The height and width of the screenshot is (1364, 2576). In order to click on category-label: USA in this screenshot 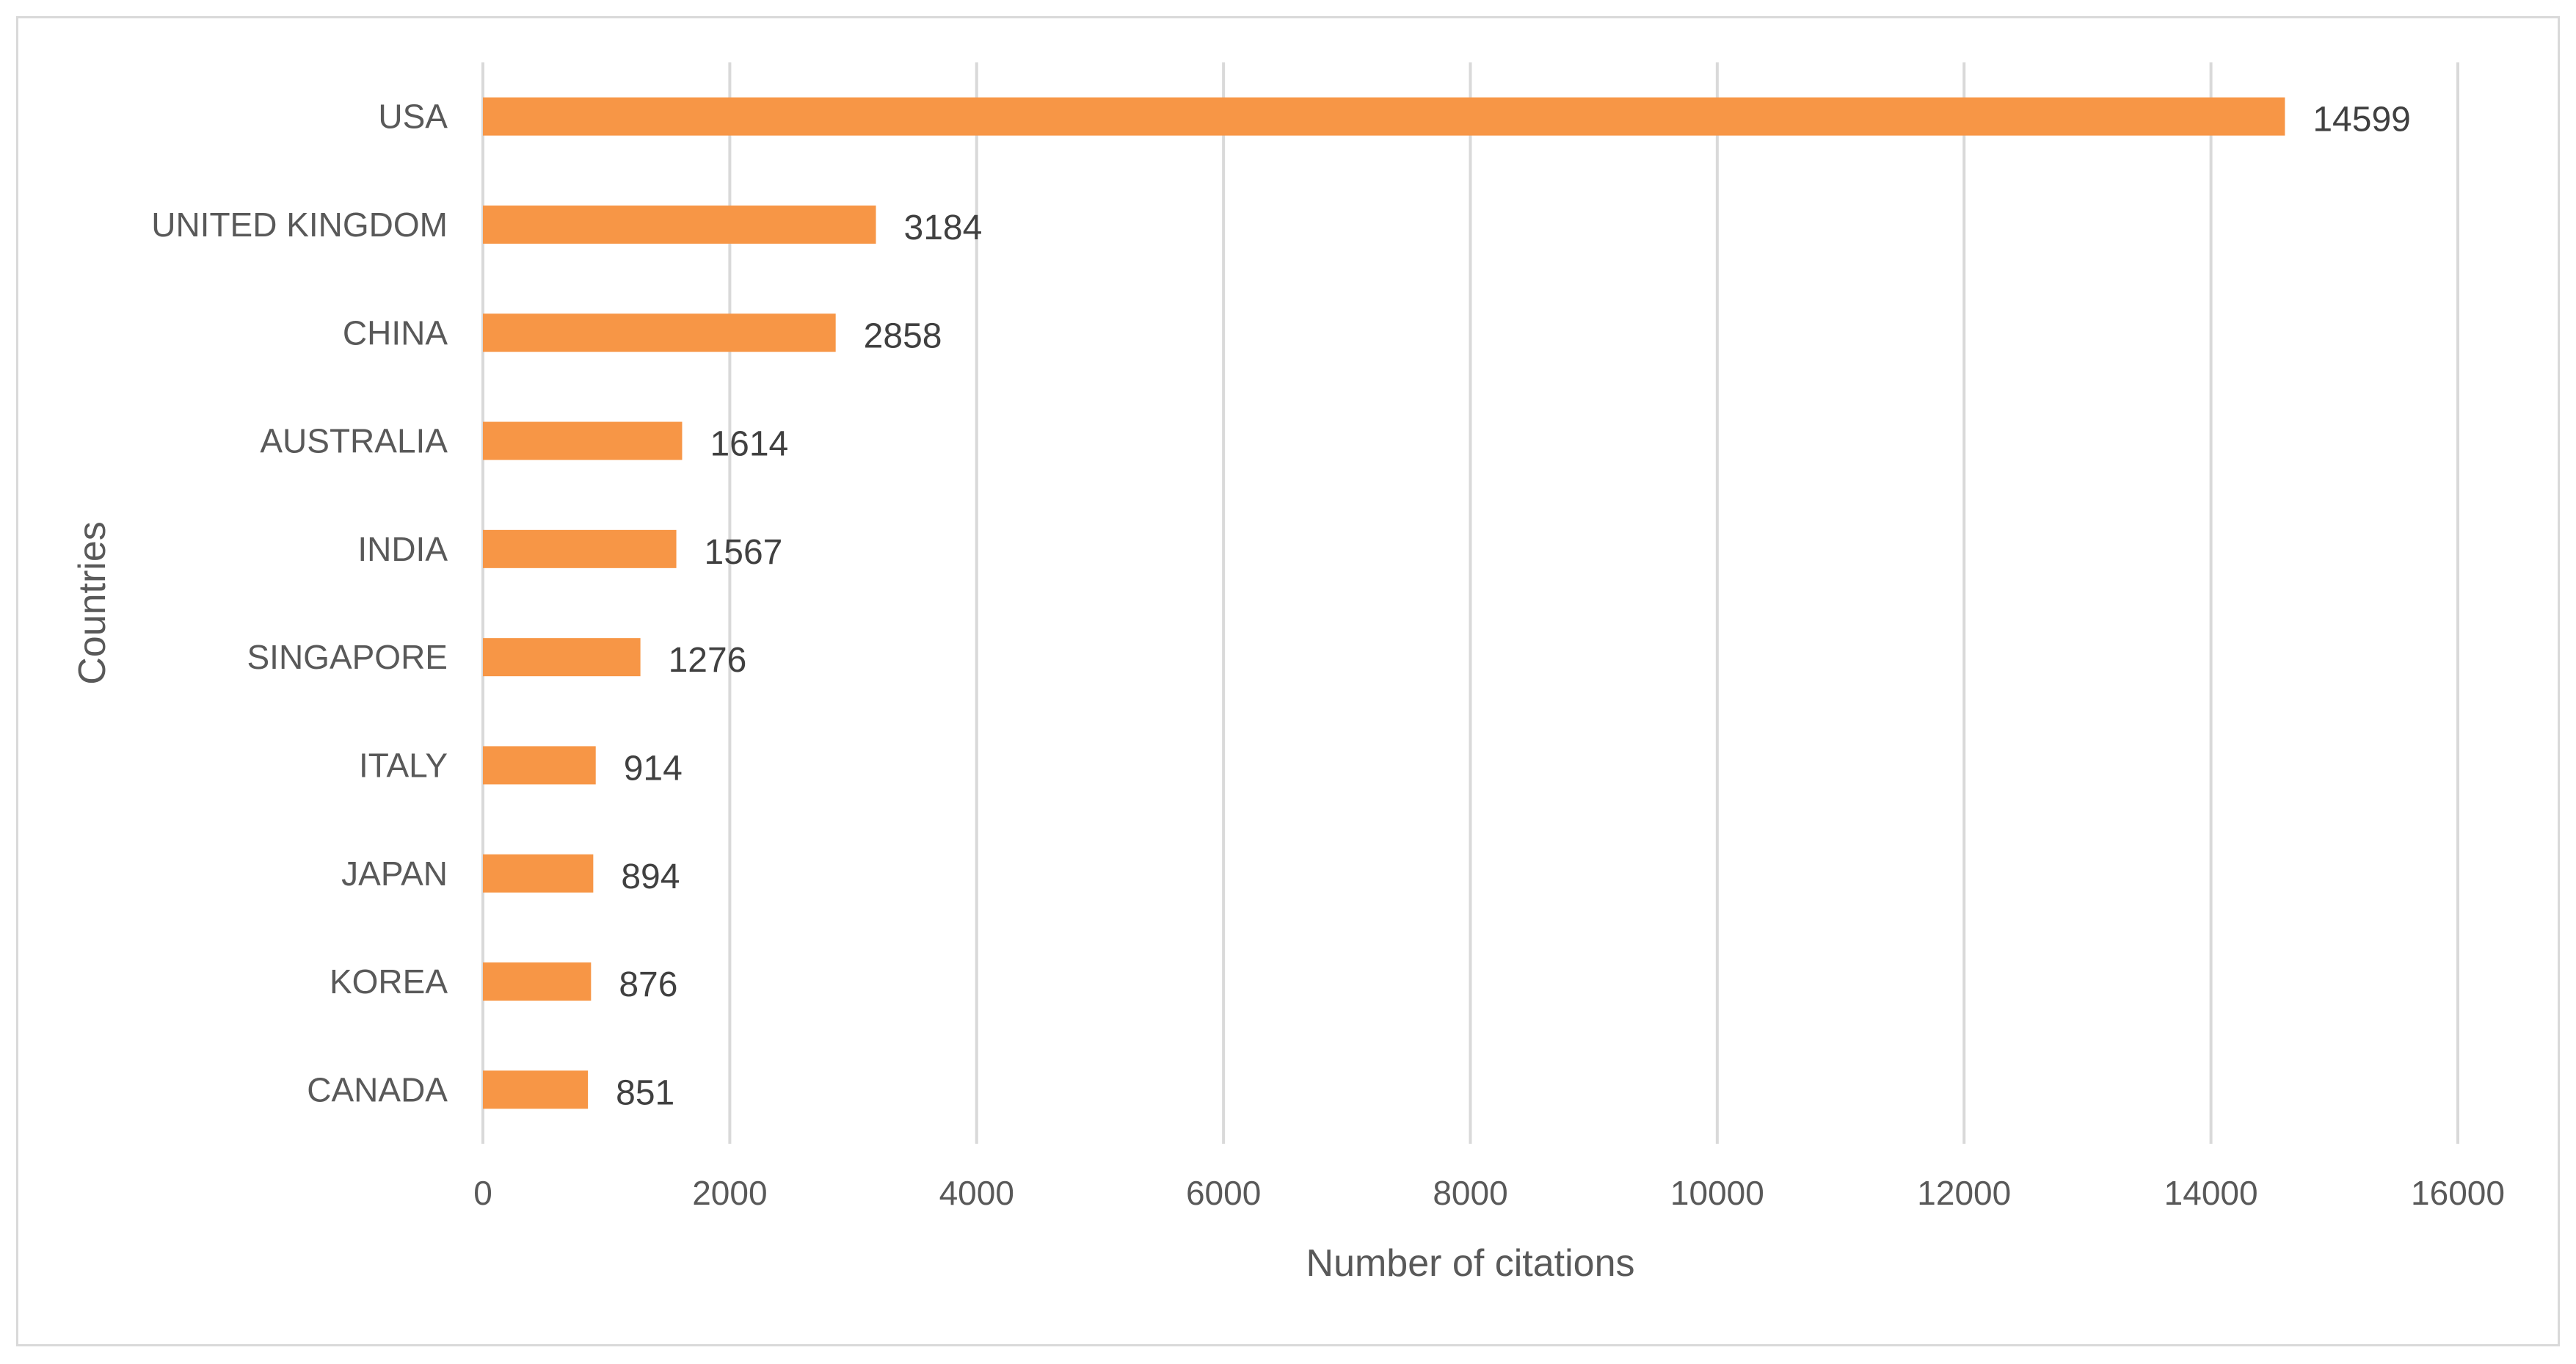, I will do `click(413, 117)`.